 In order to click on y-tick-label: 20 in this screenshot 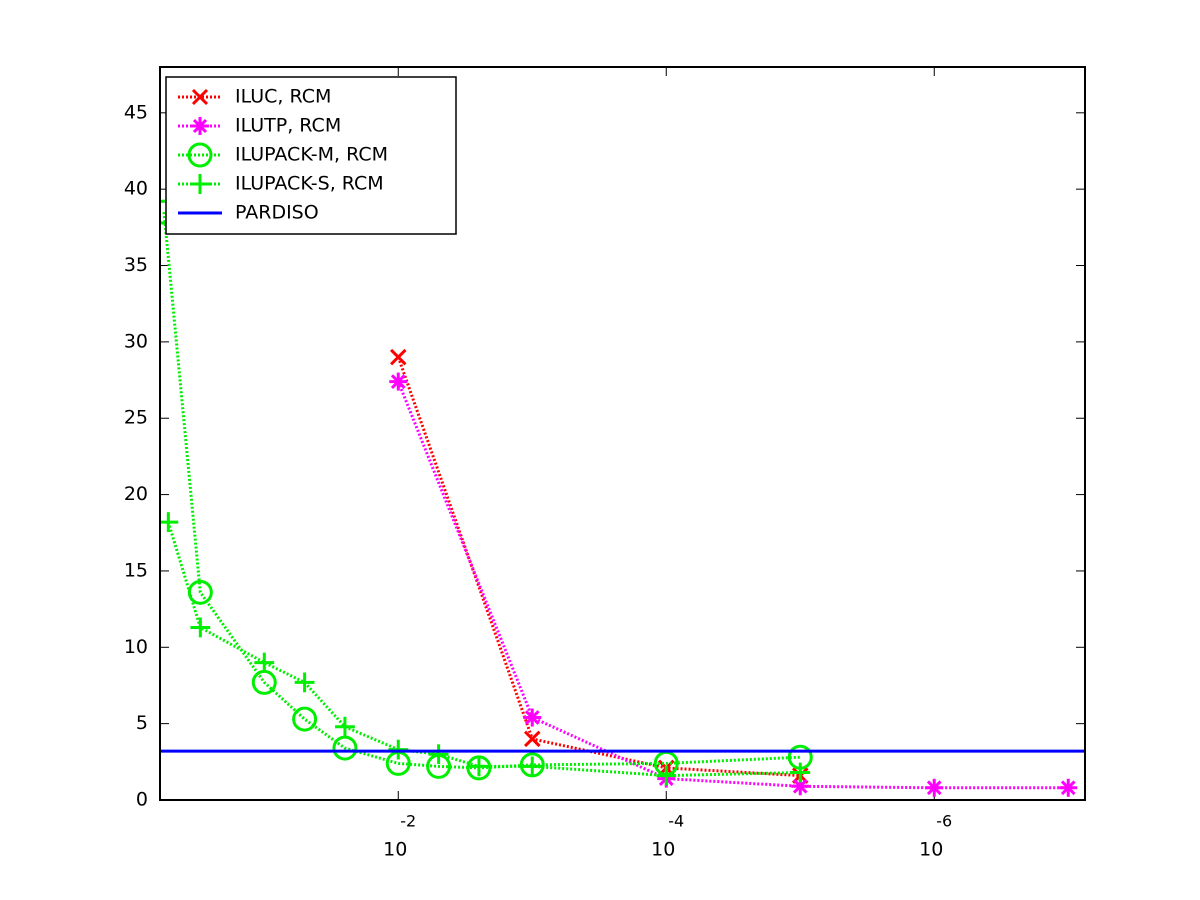, I will do `click(136, 494)`.